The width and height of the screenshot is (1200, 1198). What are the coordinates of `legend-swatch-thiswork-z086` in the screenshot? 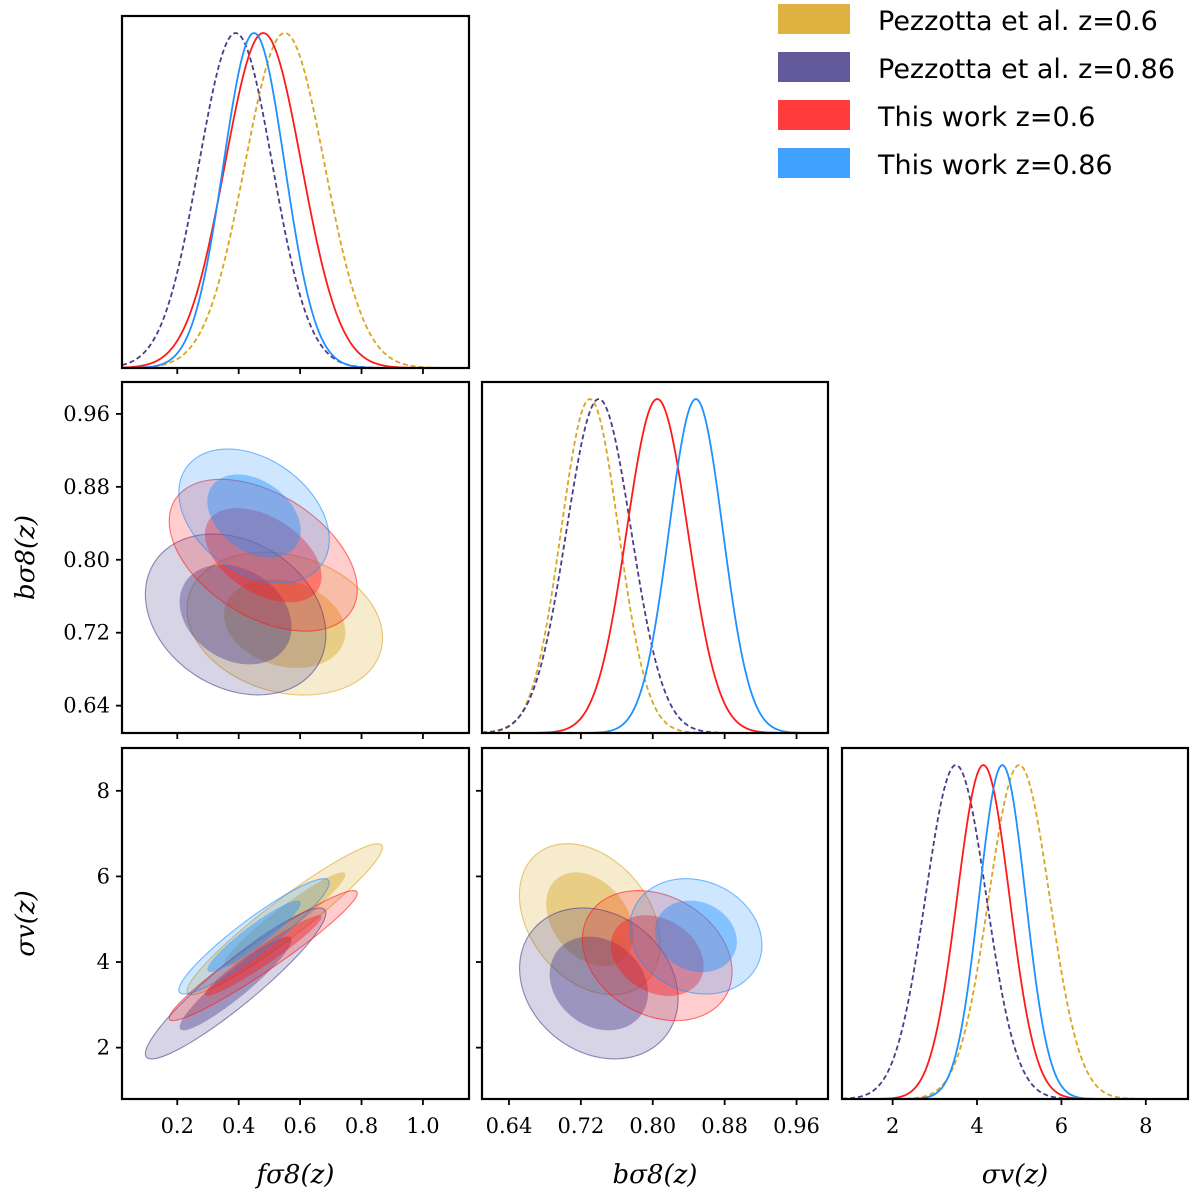 It's located at (814, 163).